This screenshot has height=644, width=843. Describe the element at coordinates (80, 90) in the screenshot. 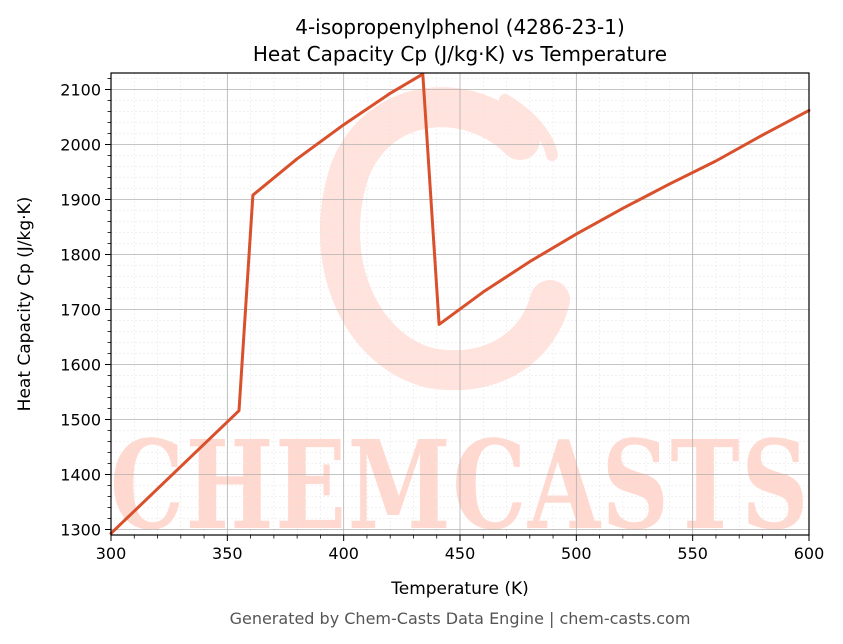

I see `y-tick-label: 2100` at that location.